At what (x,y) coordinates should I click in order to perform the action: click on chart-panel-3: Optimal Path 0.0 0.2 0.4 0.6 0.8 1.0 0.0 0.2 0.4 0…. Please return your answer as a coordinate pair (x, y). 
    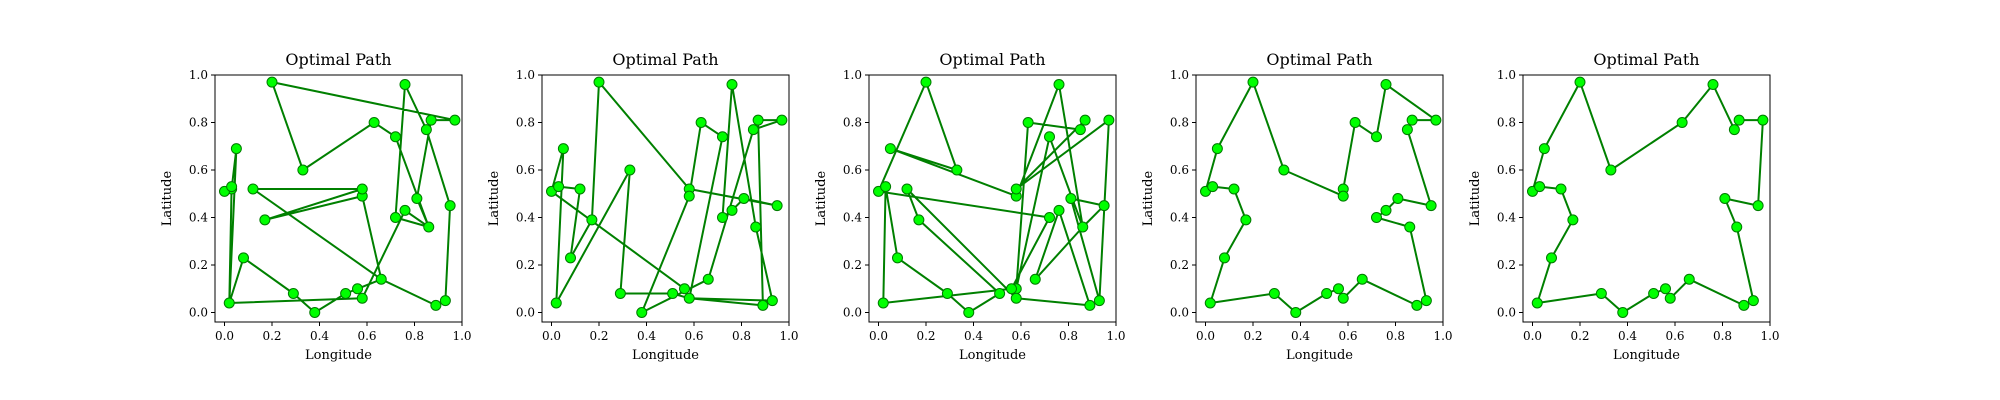
    Looking at the image, I should click on (970, 206).